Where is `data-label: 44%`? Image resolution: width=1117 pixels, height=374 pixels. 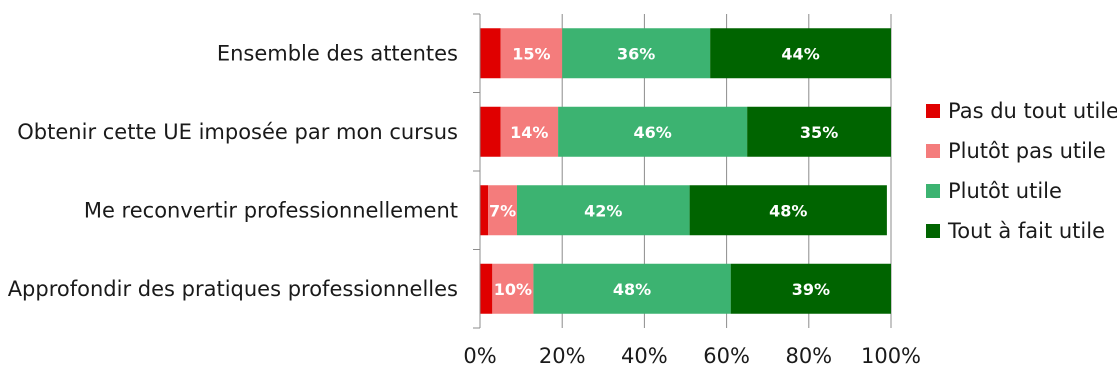 data-label: 44% is located at coordinates (800, 53).